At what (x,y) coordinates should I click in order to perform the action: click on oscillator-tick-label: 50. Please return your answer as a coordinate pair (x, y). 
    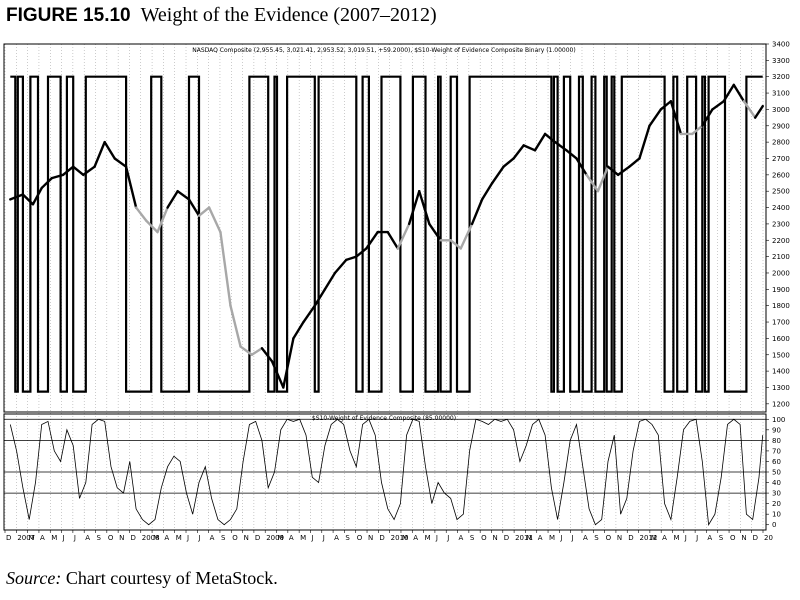
    Looking at the image, I should click on (776, 473).